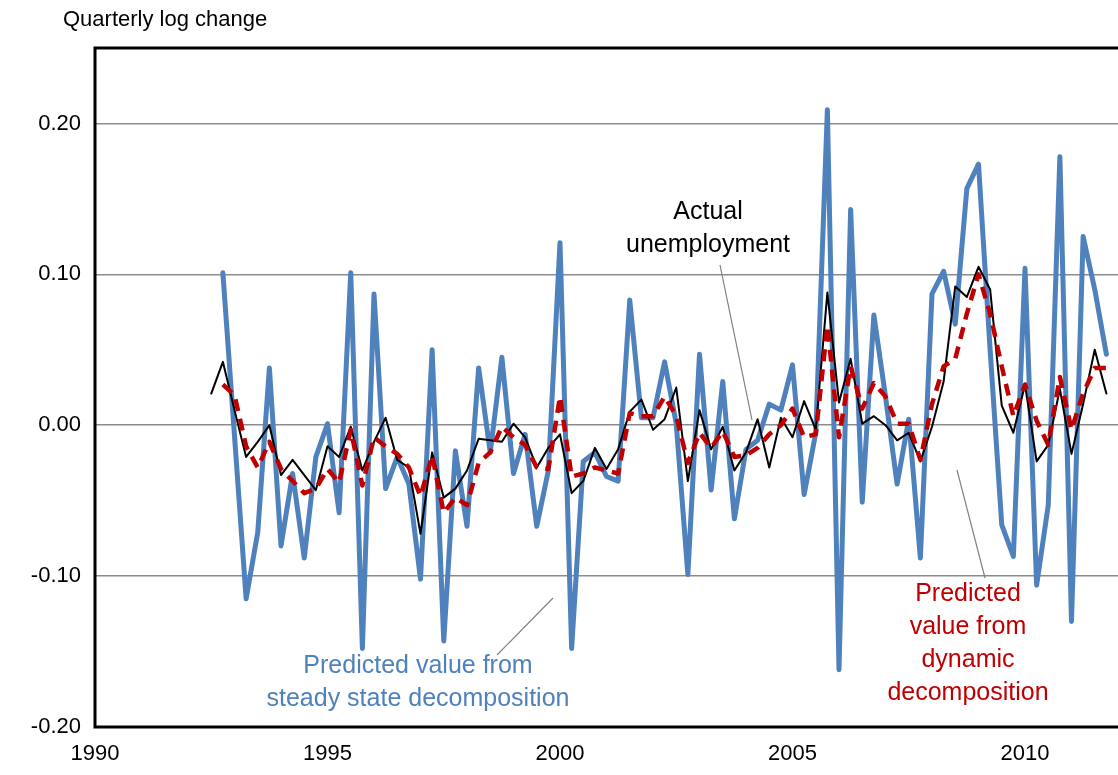 Image resolution: width=1118 pixels, height=775 pixels. Describe the element at coordinates (165, 19) in the screenshot. I see `y-axis-title: Quarterly log change` at that location.